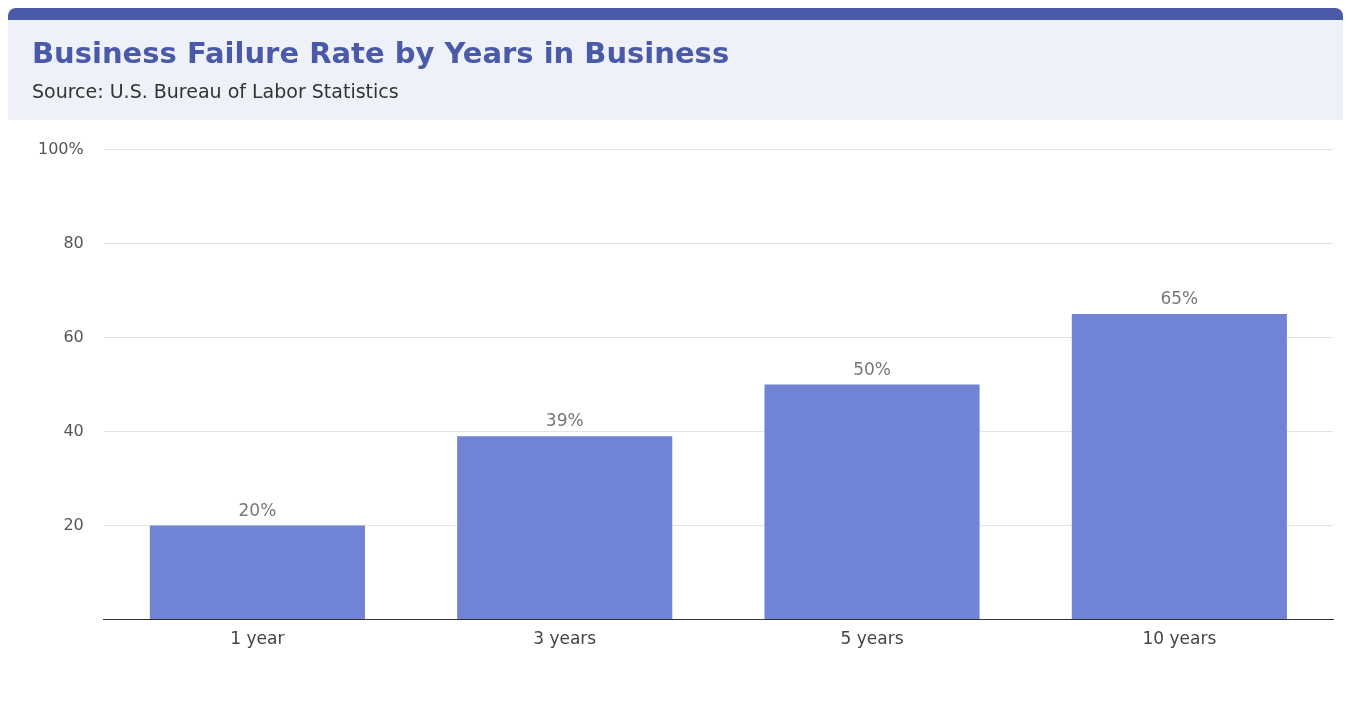 This screenshot has height=721, width=1351. Describe the element at coordinates (1179, 298) in the screenshot. I see `data-label: 65%` at that location.